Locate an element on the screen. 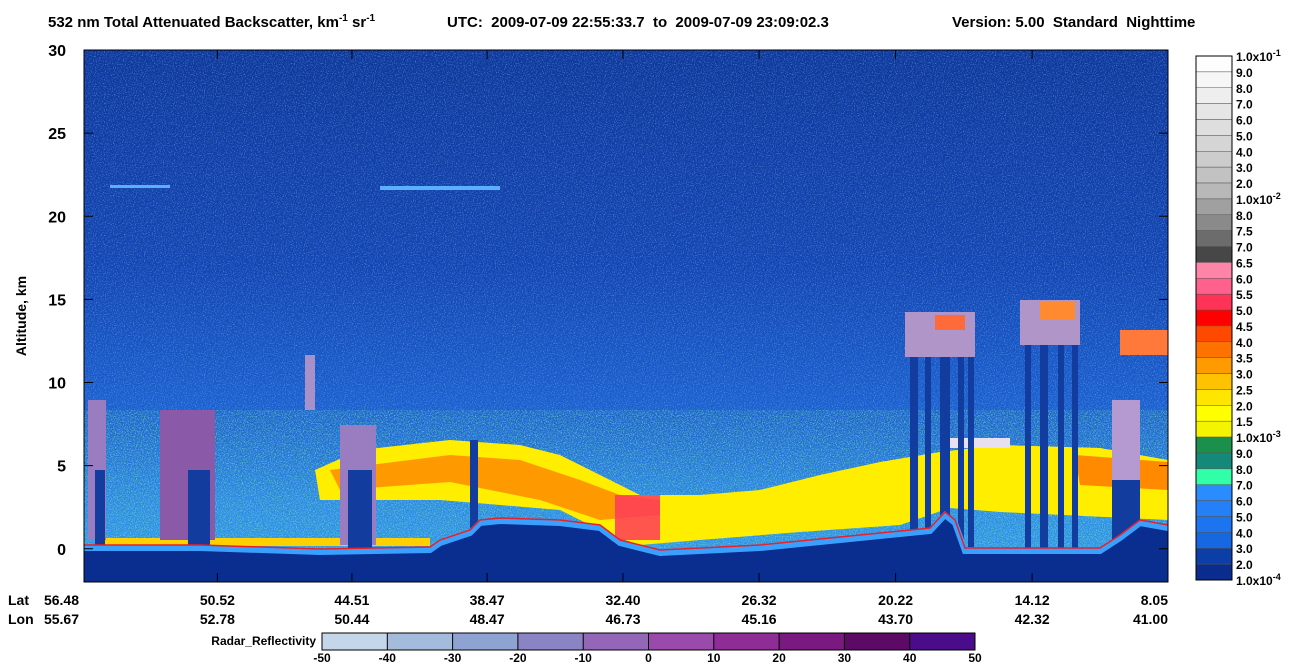  colorbar-label-base: 8.0 is located at coordinates (1244, 89).